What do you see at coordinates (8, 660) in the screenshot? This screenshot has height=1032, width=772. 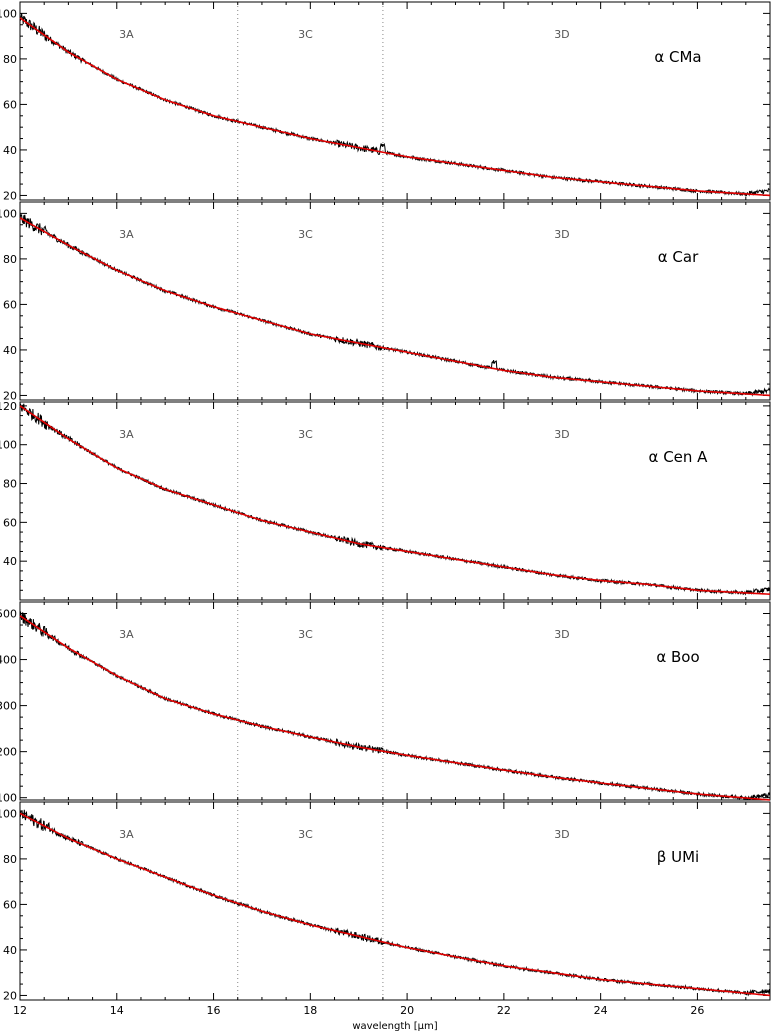 I see `y-tick-label: 400` at bounding box center [8, 660].